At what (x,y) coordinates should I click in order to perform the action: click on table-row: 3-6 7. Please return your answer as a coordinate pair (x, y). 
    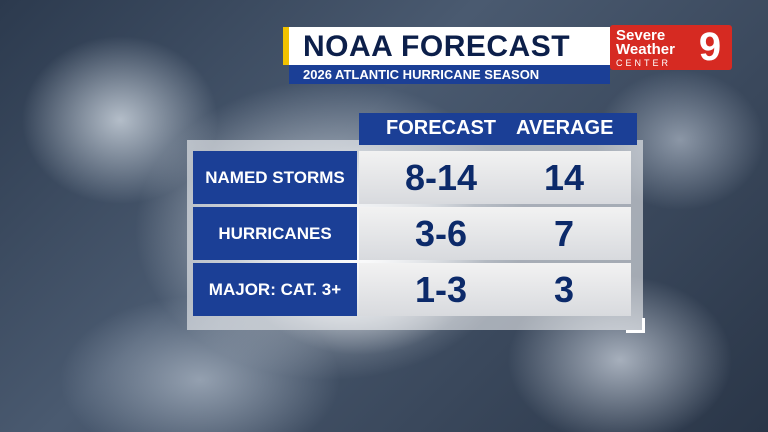
    Looking at the image, I should click on (495, 233).